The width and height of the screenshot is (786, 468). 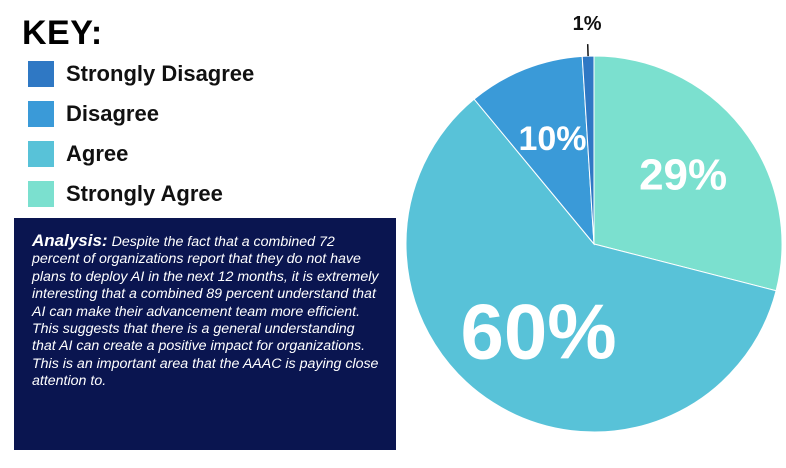 What do you see at coordinates (552, 139) in the screenshot?
I see `pie-label-disagree: 10%` at bounding box center [552, 139].